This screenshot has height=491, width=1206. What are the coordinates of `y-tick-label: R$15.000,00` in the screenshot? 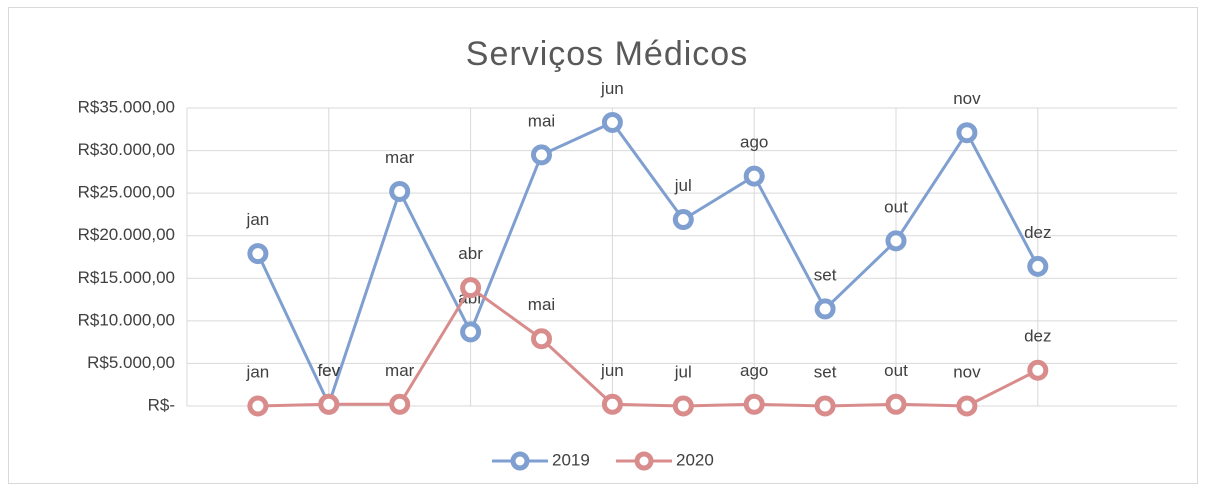 It's located at (126, 277).